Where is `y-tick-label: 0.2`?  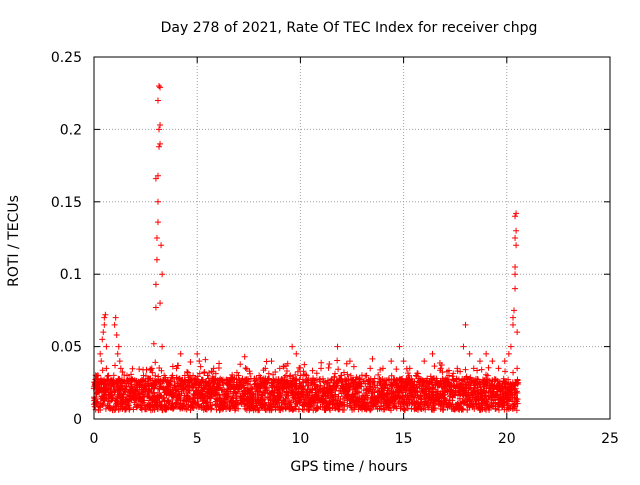 y-tick-label: 0.2 is located at coordinates (71, 130).